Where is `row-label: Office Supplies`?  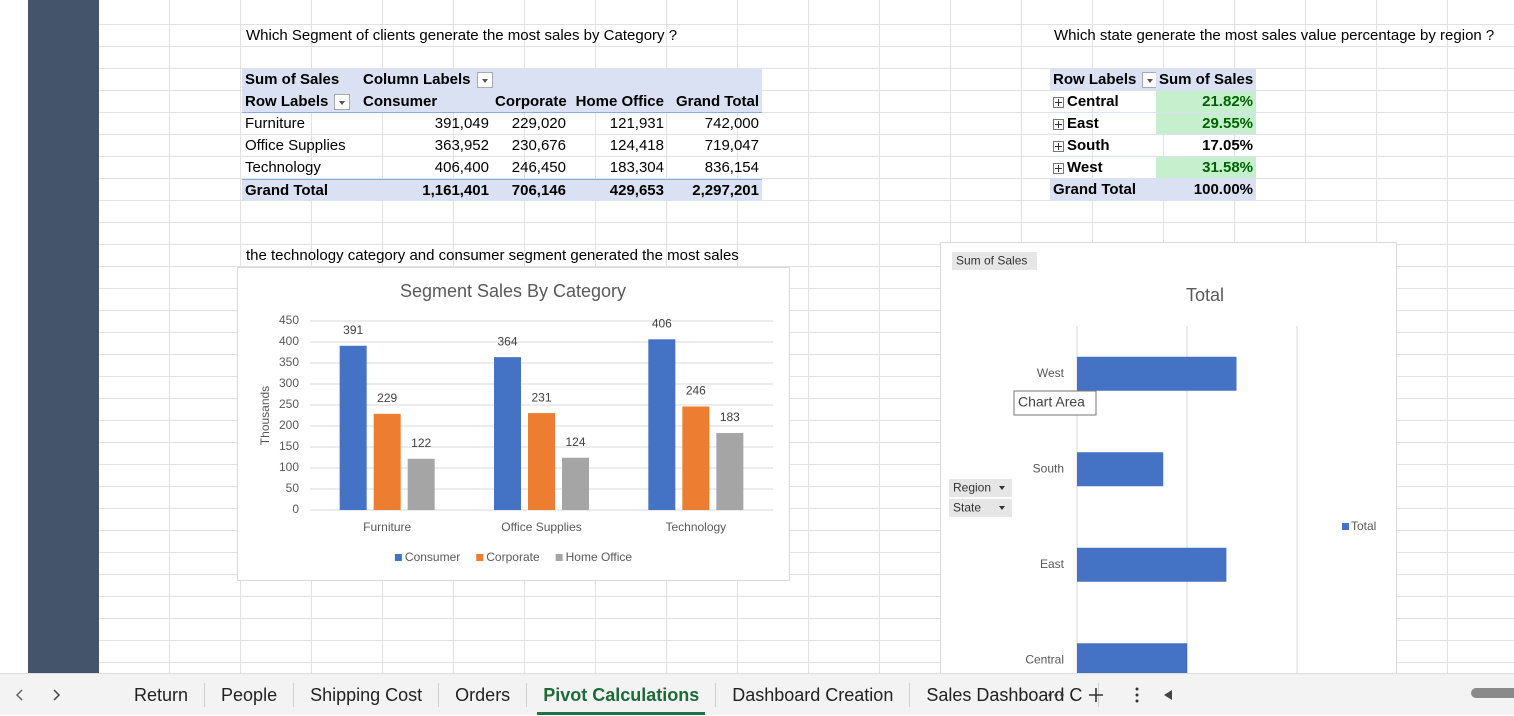
row-label: Office Supplies is located at coordinates (295, 145).